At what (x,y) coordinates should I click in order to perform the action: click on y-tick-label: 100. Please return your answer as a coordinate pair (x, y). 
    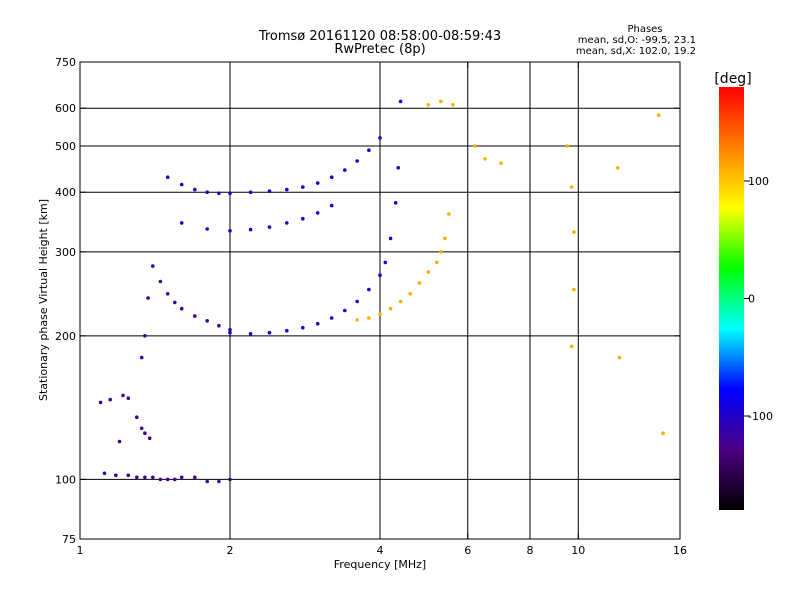
    Looking at the image, I should click on (65, 479).